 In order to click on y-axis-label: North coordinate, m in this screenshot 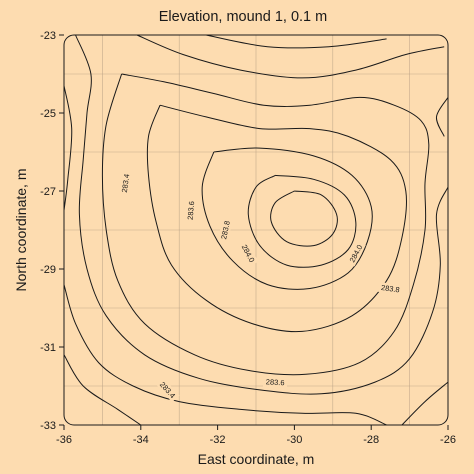, I will do `click(21, 230)`.